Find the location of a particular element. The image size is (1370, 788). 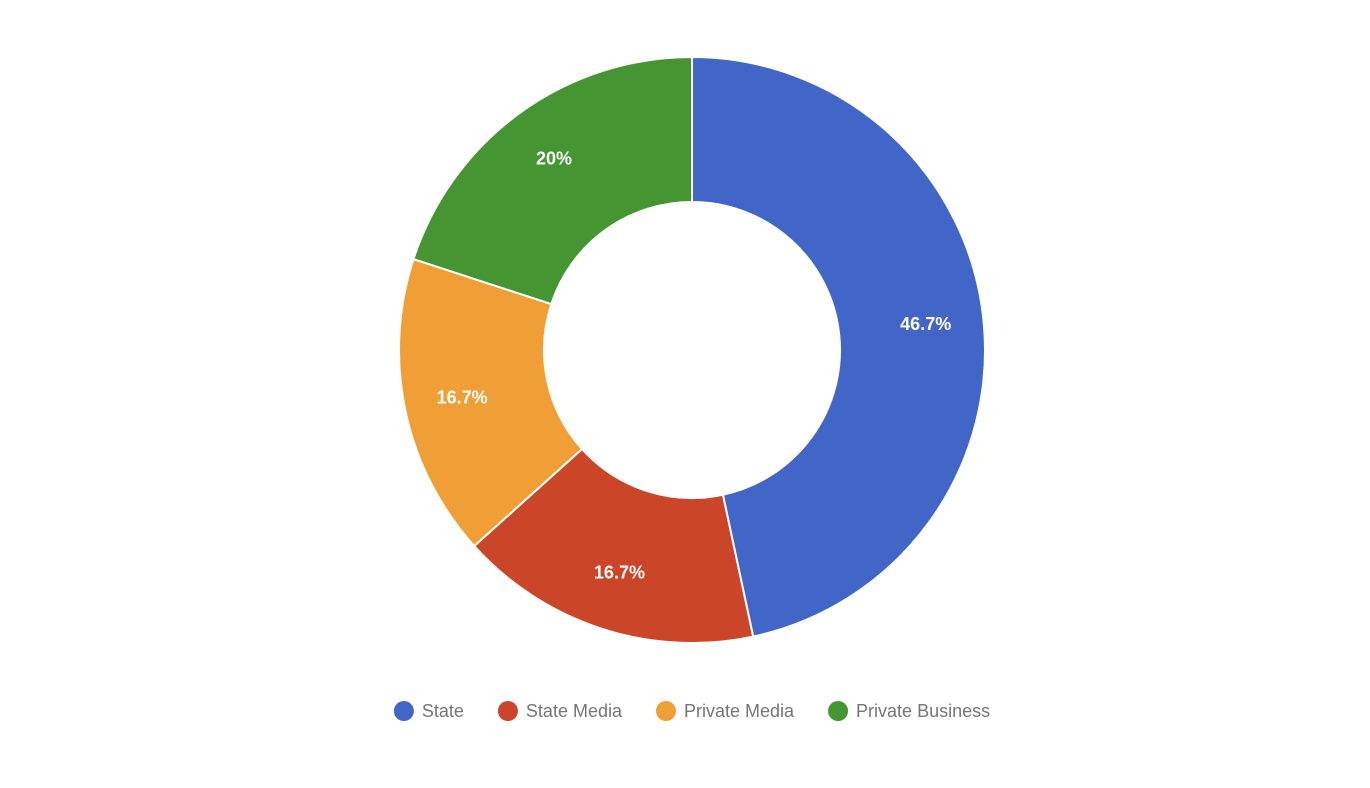

legend-label: Private Business is located at coordinates (923, 711).